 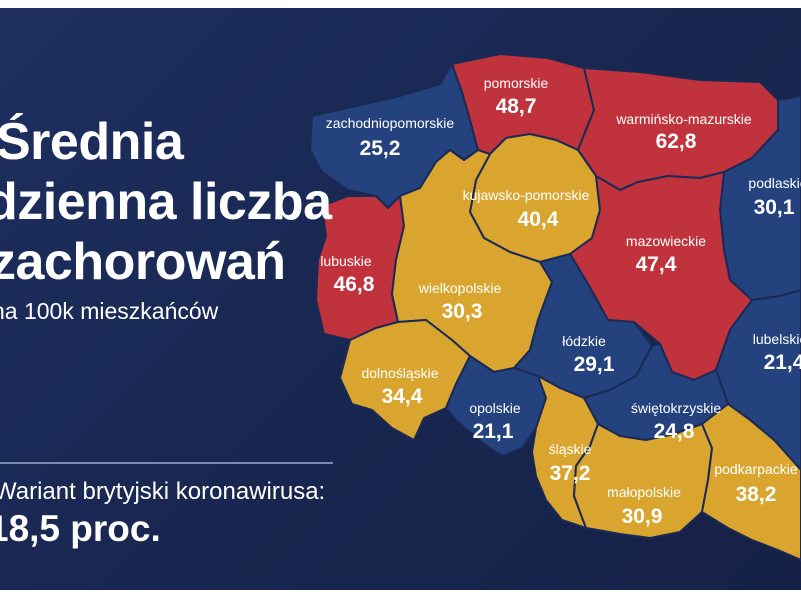 I want to click on variant-label: Wariant brytyjski koronawirusa:, so click(x=163, y=491).